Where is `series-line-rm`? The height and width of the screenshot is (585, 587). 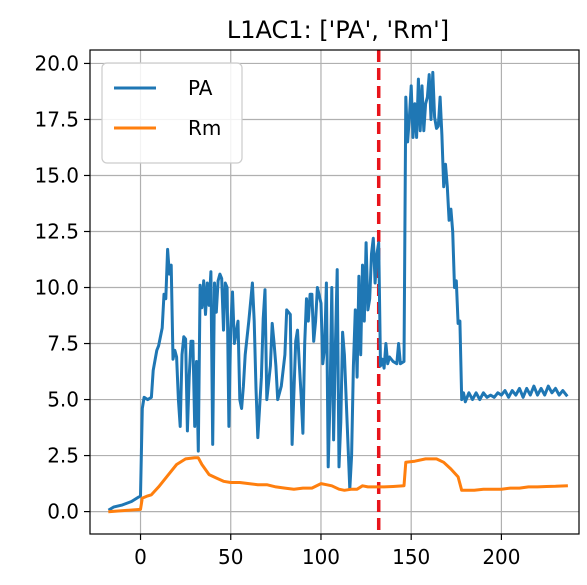 series-line-rm is located at coordinates (338, 485).